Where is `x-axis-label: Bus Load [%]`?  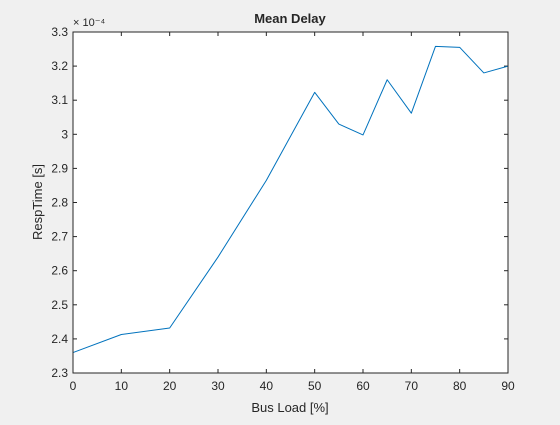 x-axis-label: Bus Load [%] is located at coordinates (289, 407).